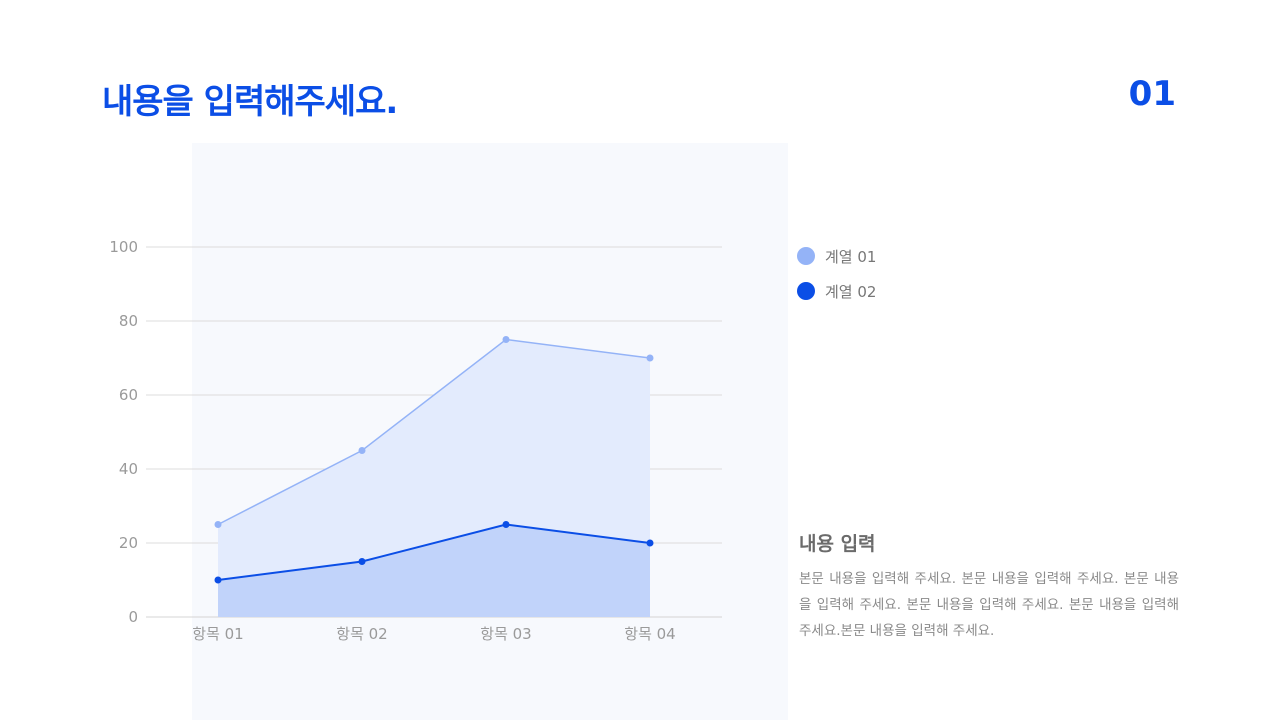 The image size is (1280, 720). Describe the element at coordinates (1152, 94) in the screenshot. I see `page-number: 01` at that location.